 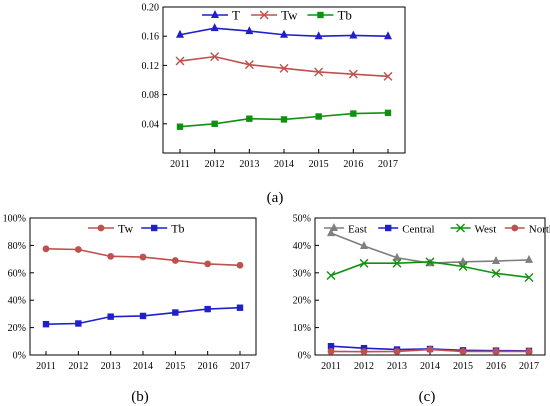 I want to click on legend-label-northeast: Northeast, so click(x=539, y=230).